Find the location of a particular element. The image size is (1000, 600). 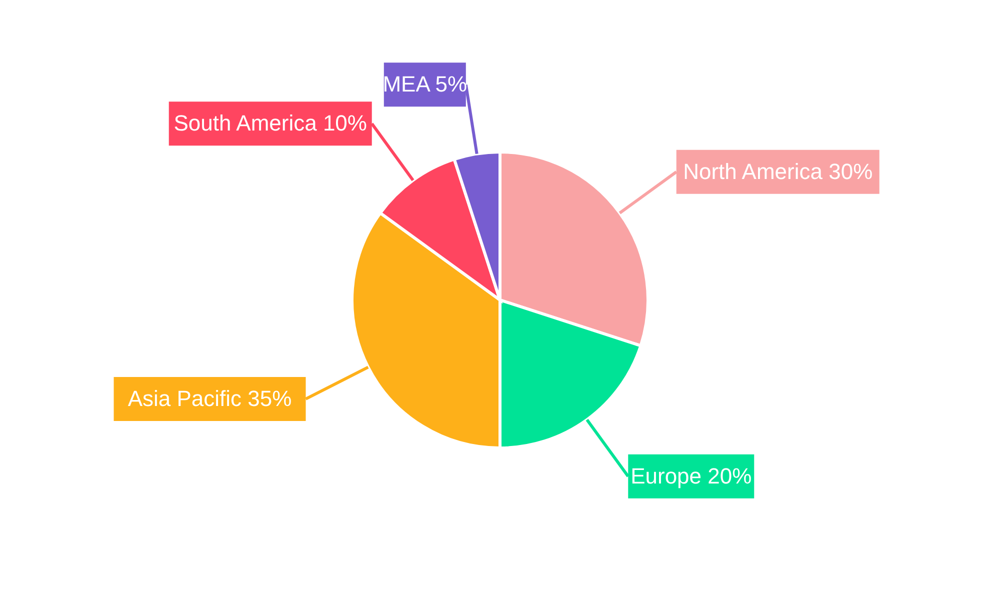

slice-label: Europe 20% is located at coordinates (691, 475).